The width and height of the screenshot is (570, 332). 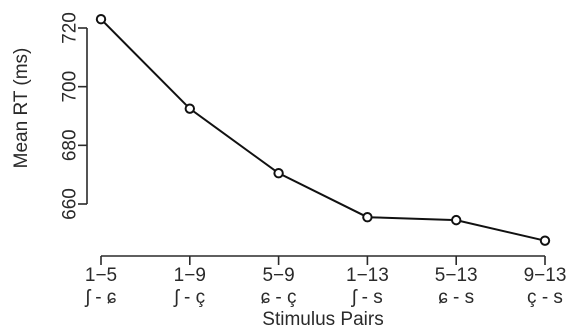 I want to click on y-axis-title: Mean RT (ms), so click(x=21, y=108).